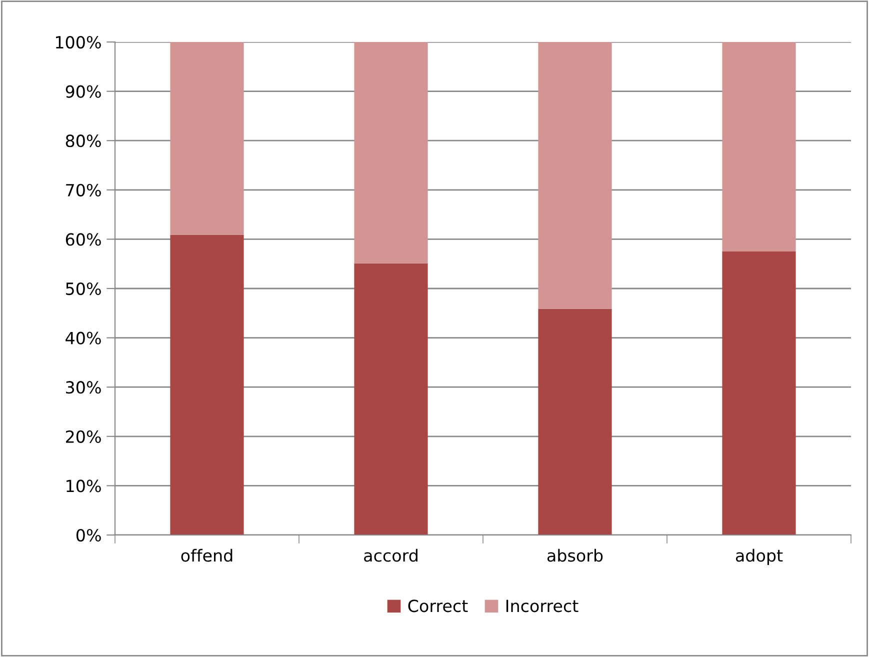 The image size is (869, 657). Describe the element at coordinates (83, 436) in the screenshot. I see `y-tick-label: 20%` at that location.